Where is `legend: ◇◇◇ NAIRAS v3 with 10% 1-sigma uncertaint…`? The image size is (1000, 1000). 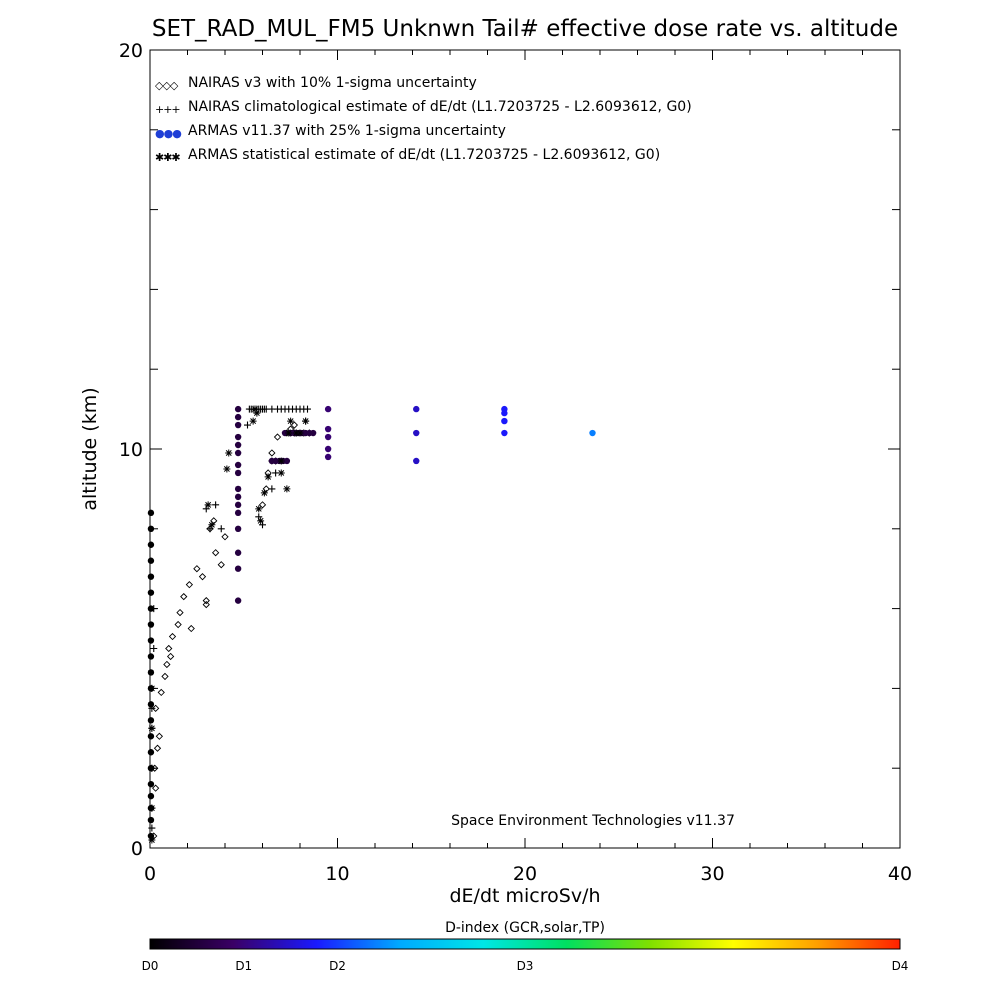
legend: ◇◇◇ NAIRAS v3 with 10% 1-sigma uncertaint… is located at coordinates (423, 119).